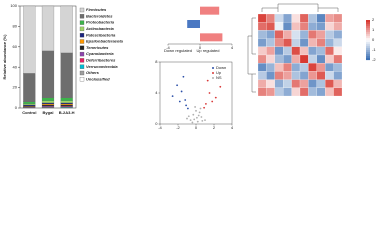  Describe the element at coordinates (100, 53) in the screenshot. I see `legend-label: Cyanobacteria` at that location.